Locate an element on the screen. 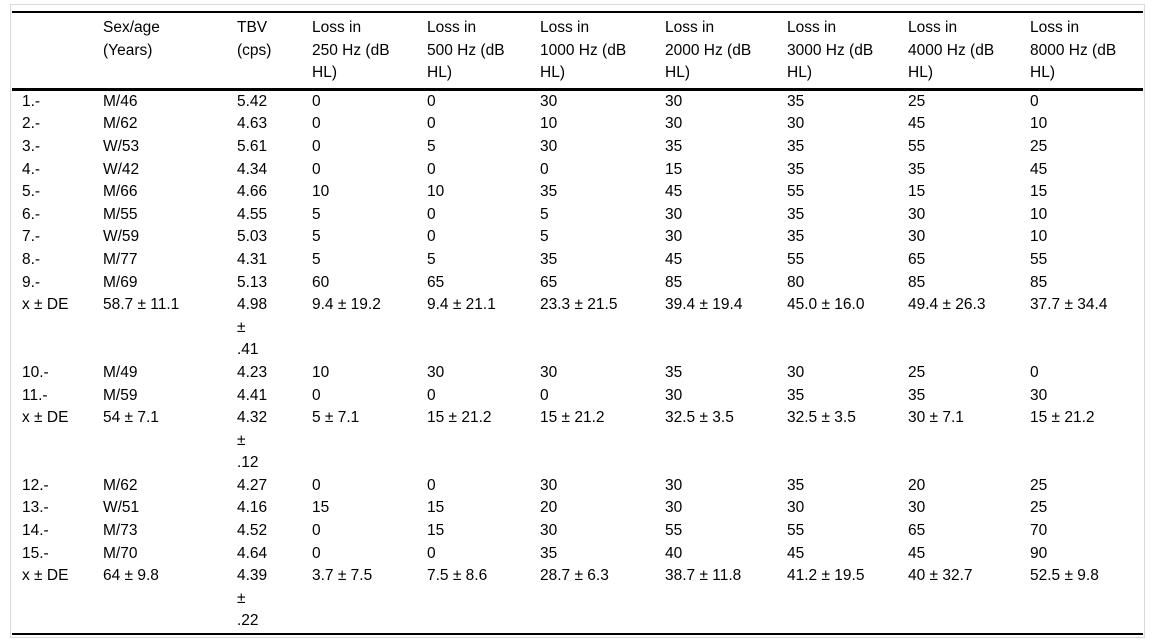 The height and width of the screenshot is (644, 1155). table-cell: 20 is located at coordinates (917, 485).